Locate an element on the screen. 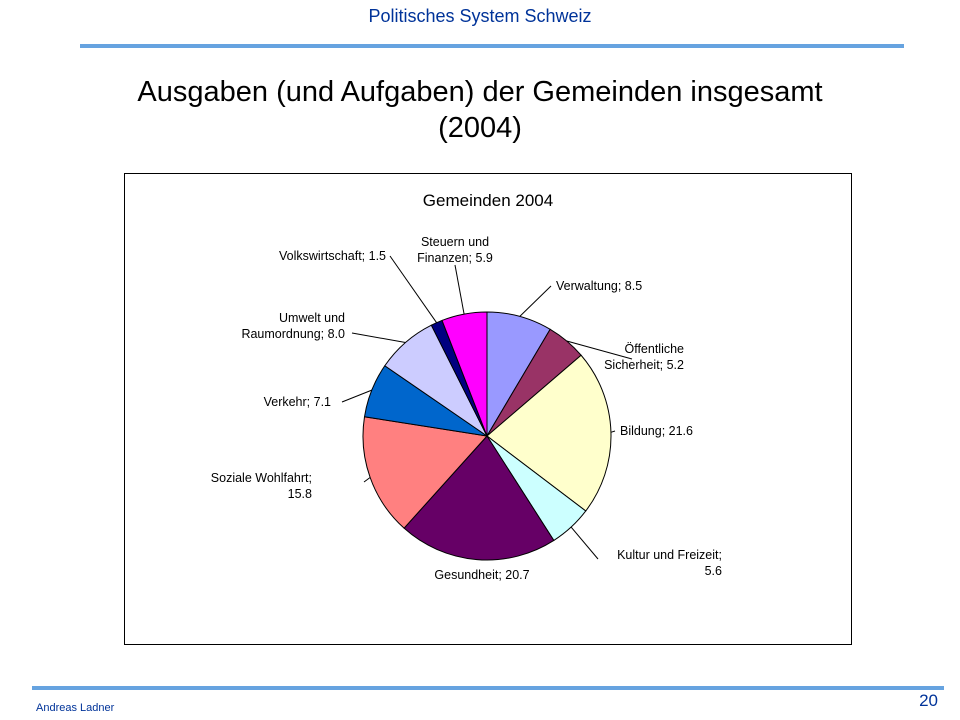 The height and width of the screenshot is (720, 960). slice-label-line: Soziale Wohlfahrt; is located at coordinates (261, 478).